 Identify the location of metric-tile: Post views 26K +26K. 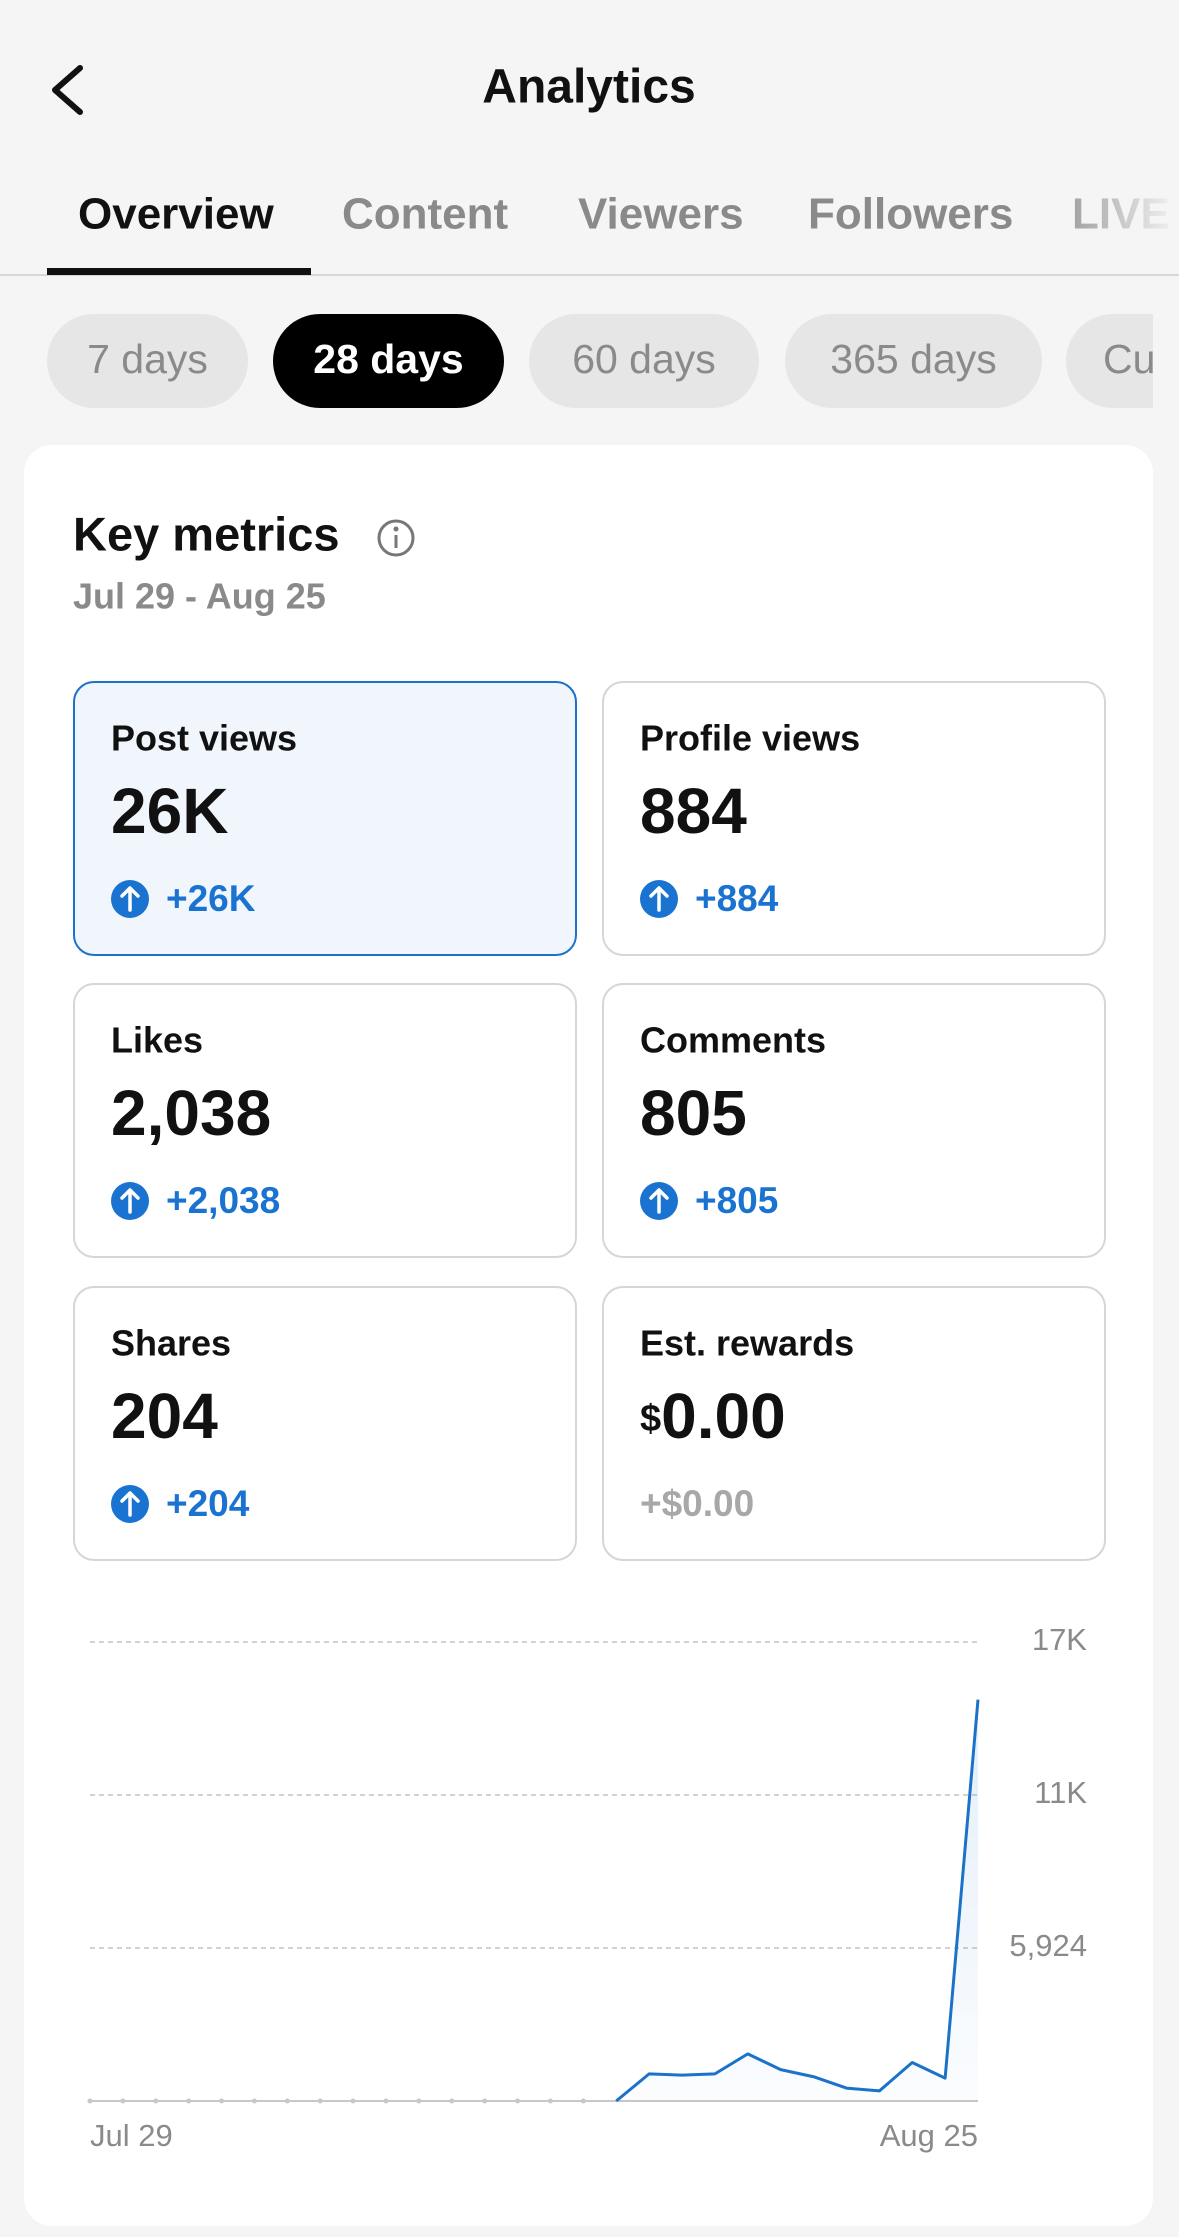
(325, 818).